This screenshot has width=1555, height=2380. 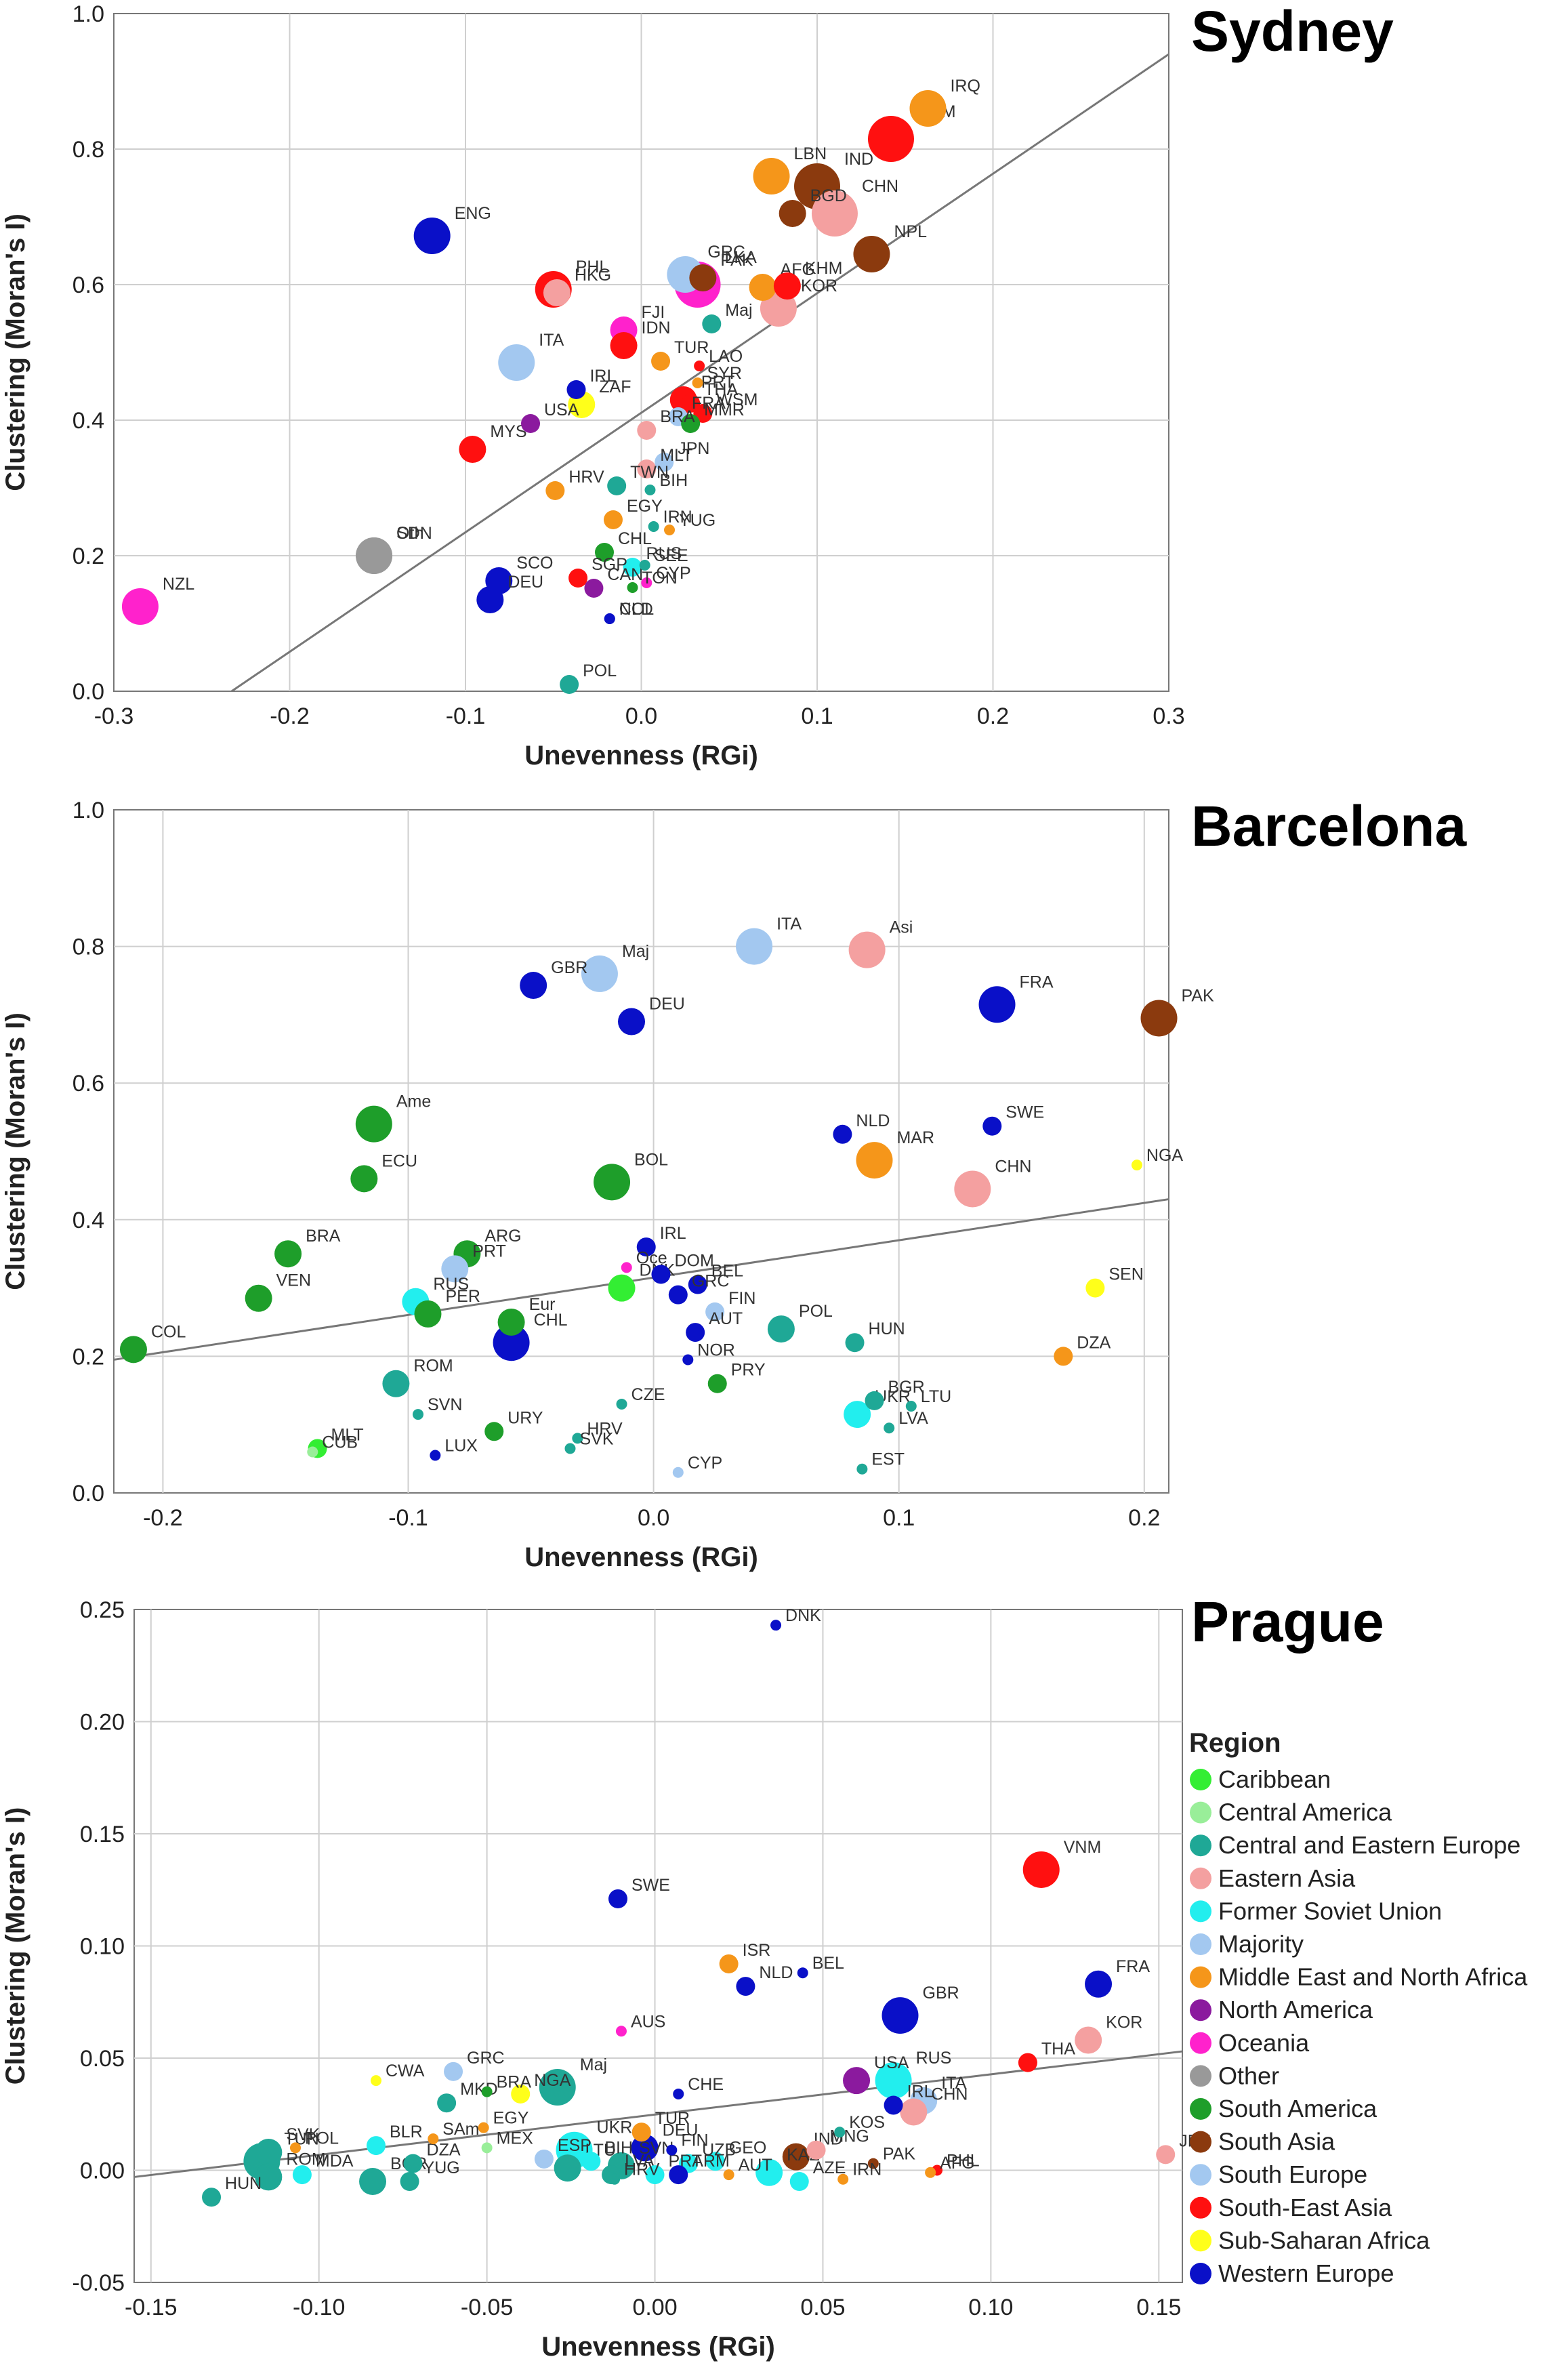 What do you see at coordinates (635, 539) in the screenshot?
I see `point-label: CHL` at bounding box center [635, 539].